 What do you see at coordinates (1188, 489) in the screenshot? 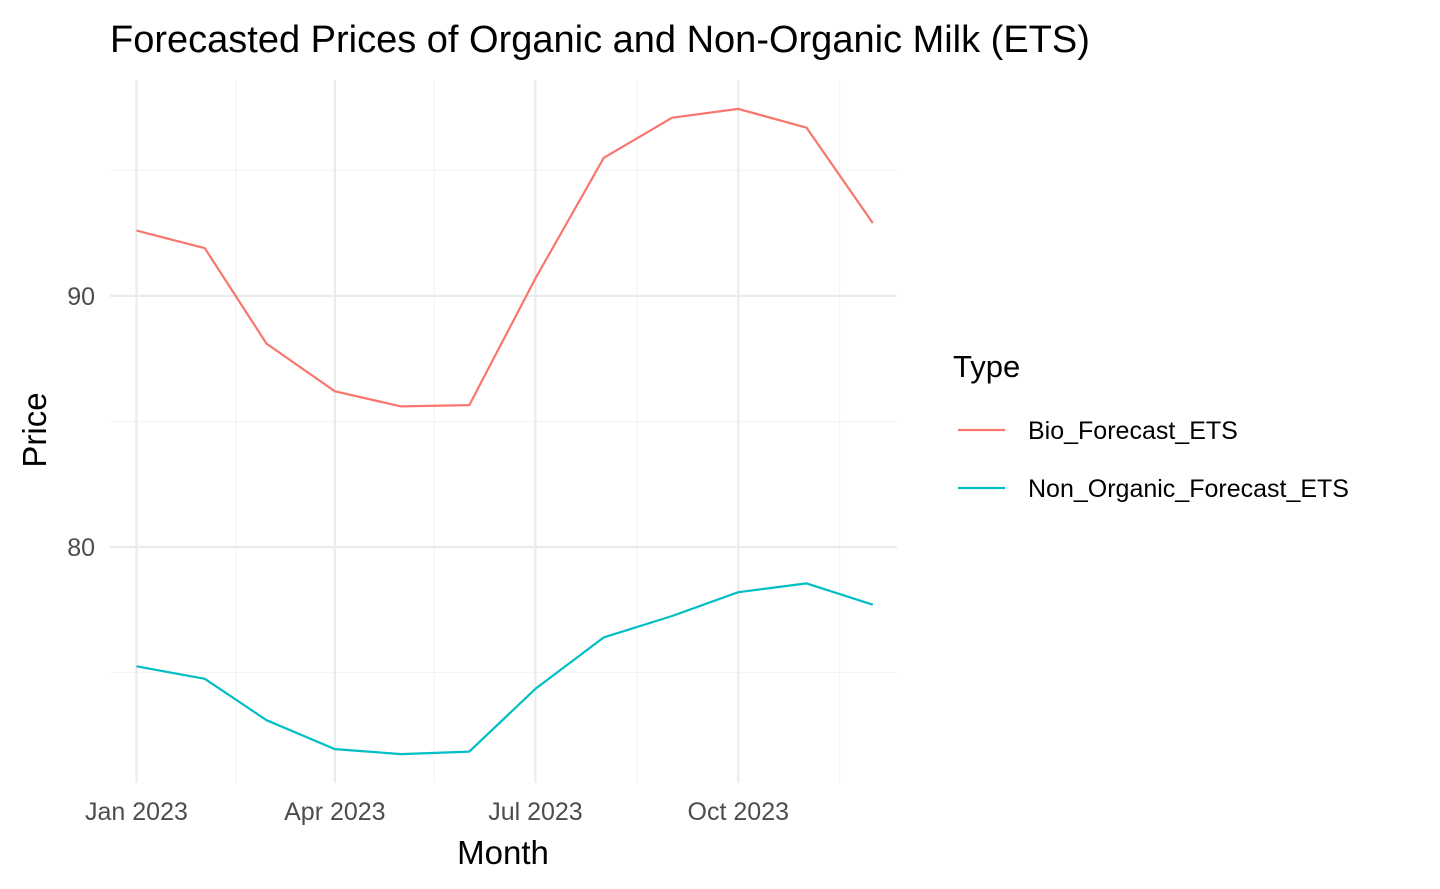
I see `legend-label: Non_Organic_Forecast_ETS` at bounding box center [1188, 489].